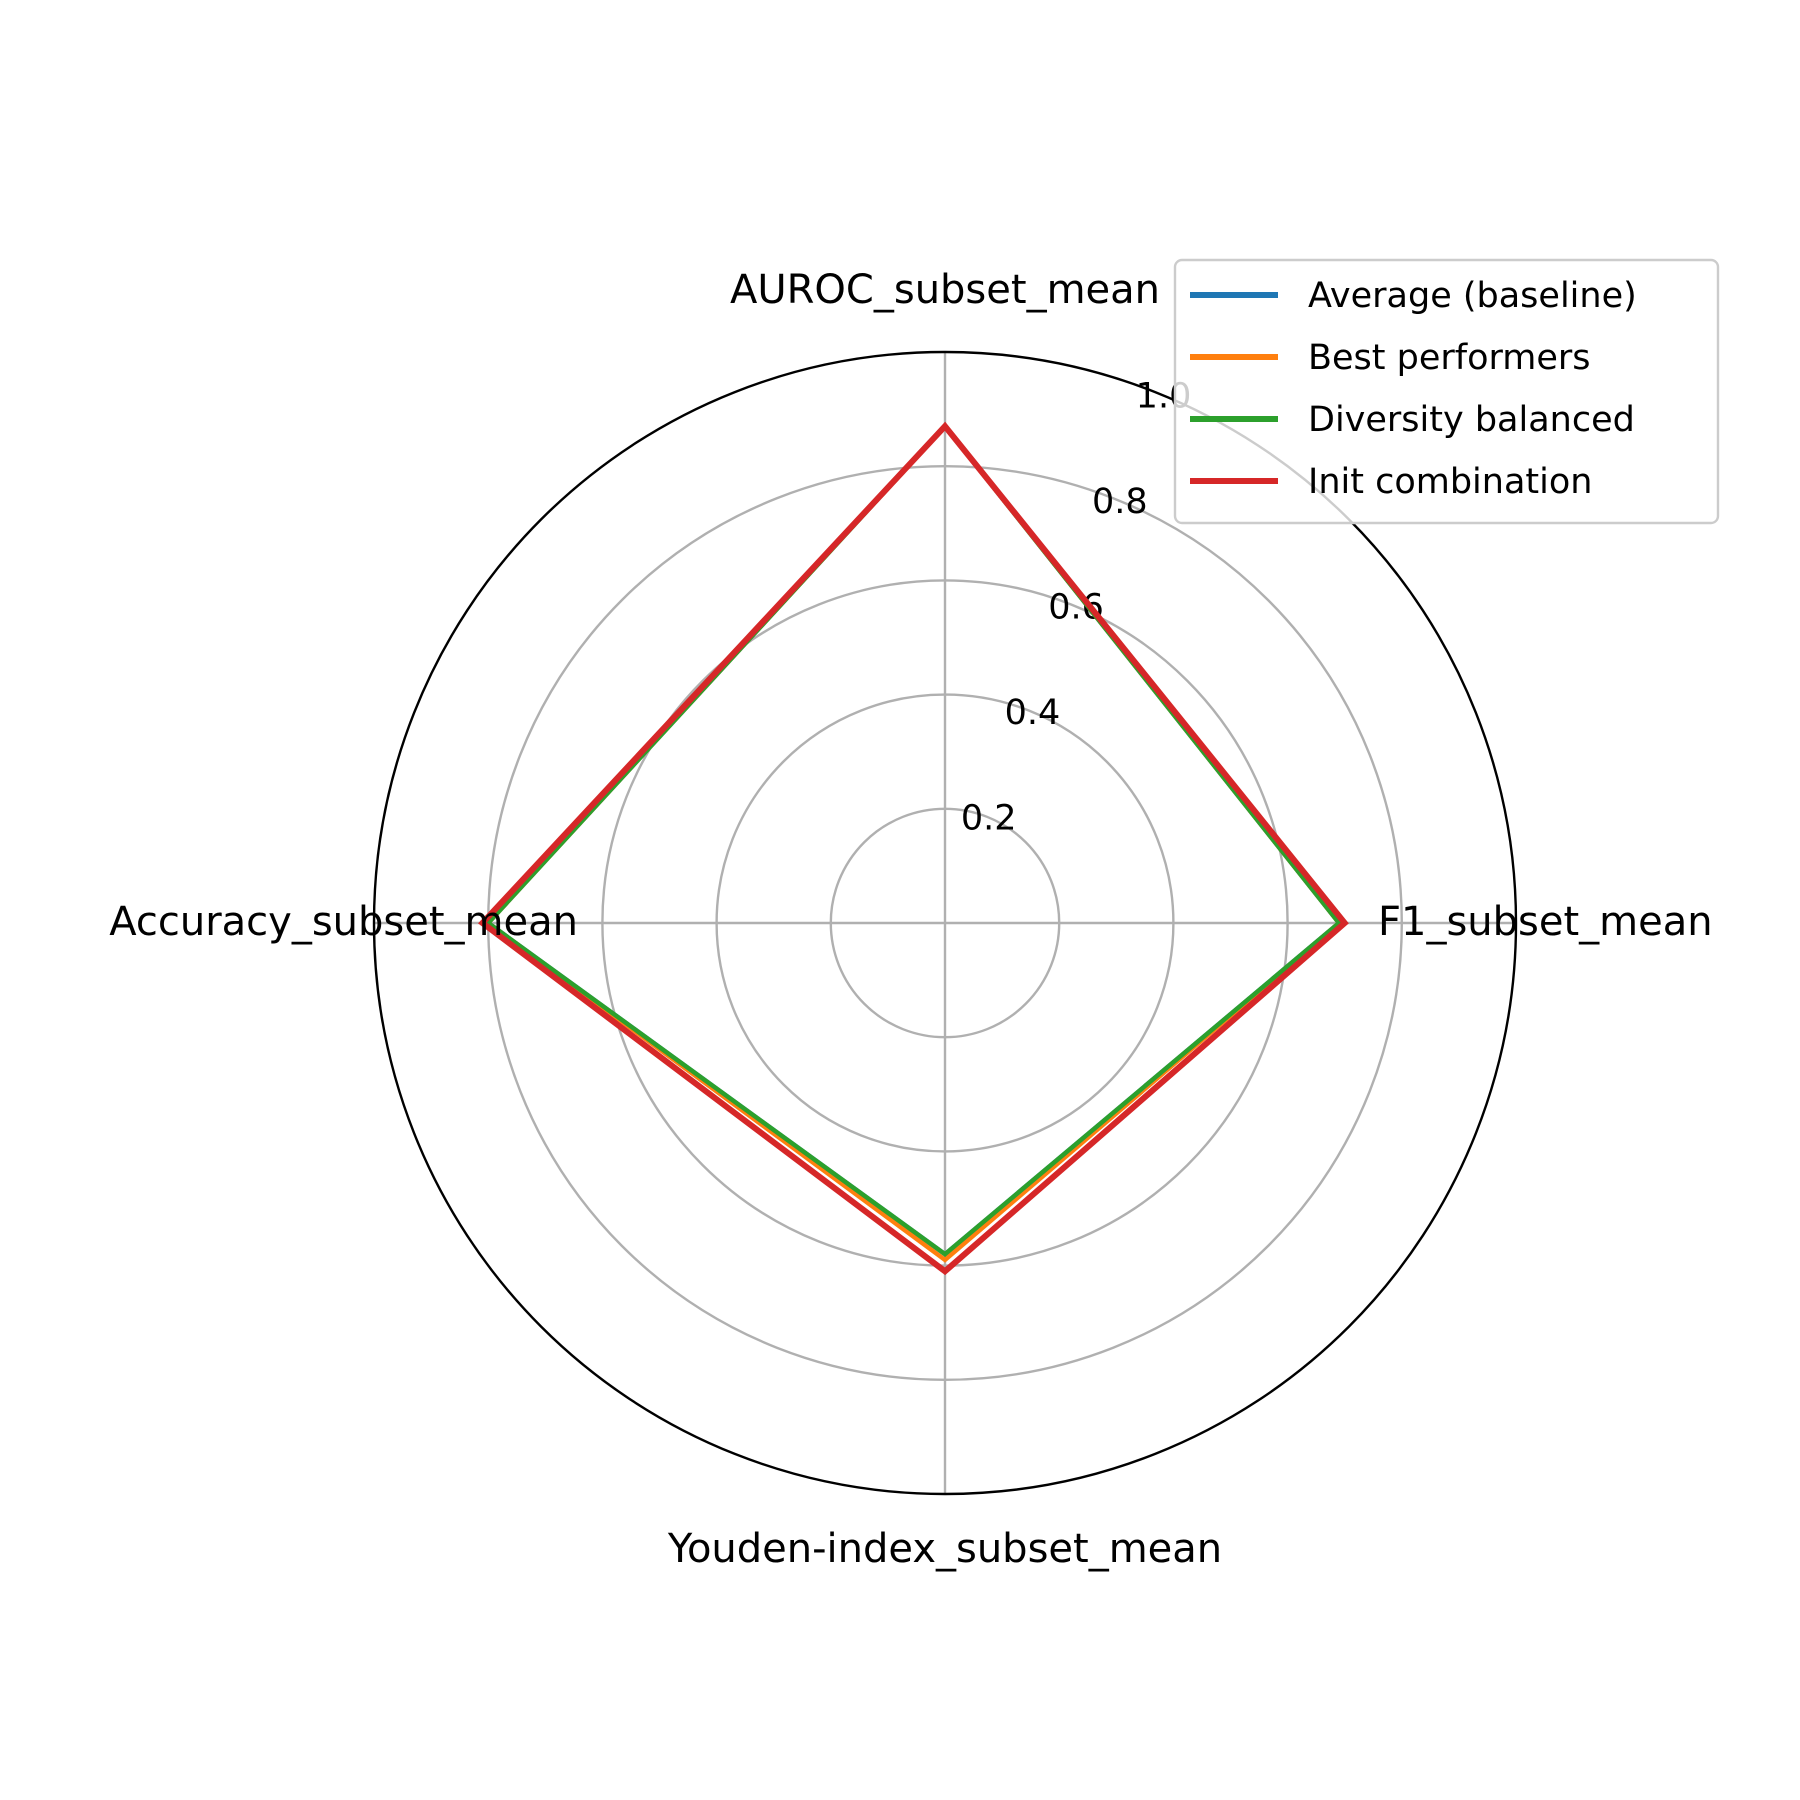  Describe the element at coordinates (343, 922) in the screenshot. I see `axis-label: Accuracy_subset_mean` at that location.